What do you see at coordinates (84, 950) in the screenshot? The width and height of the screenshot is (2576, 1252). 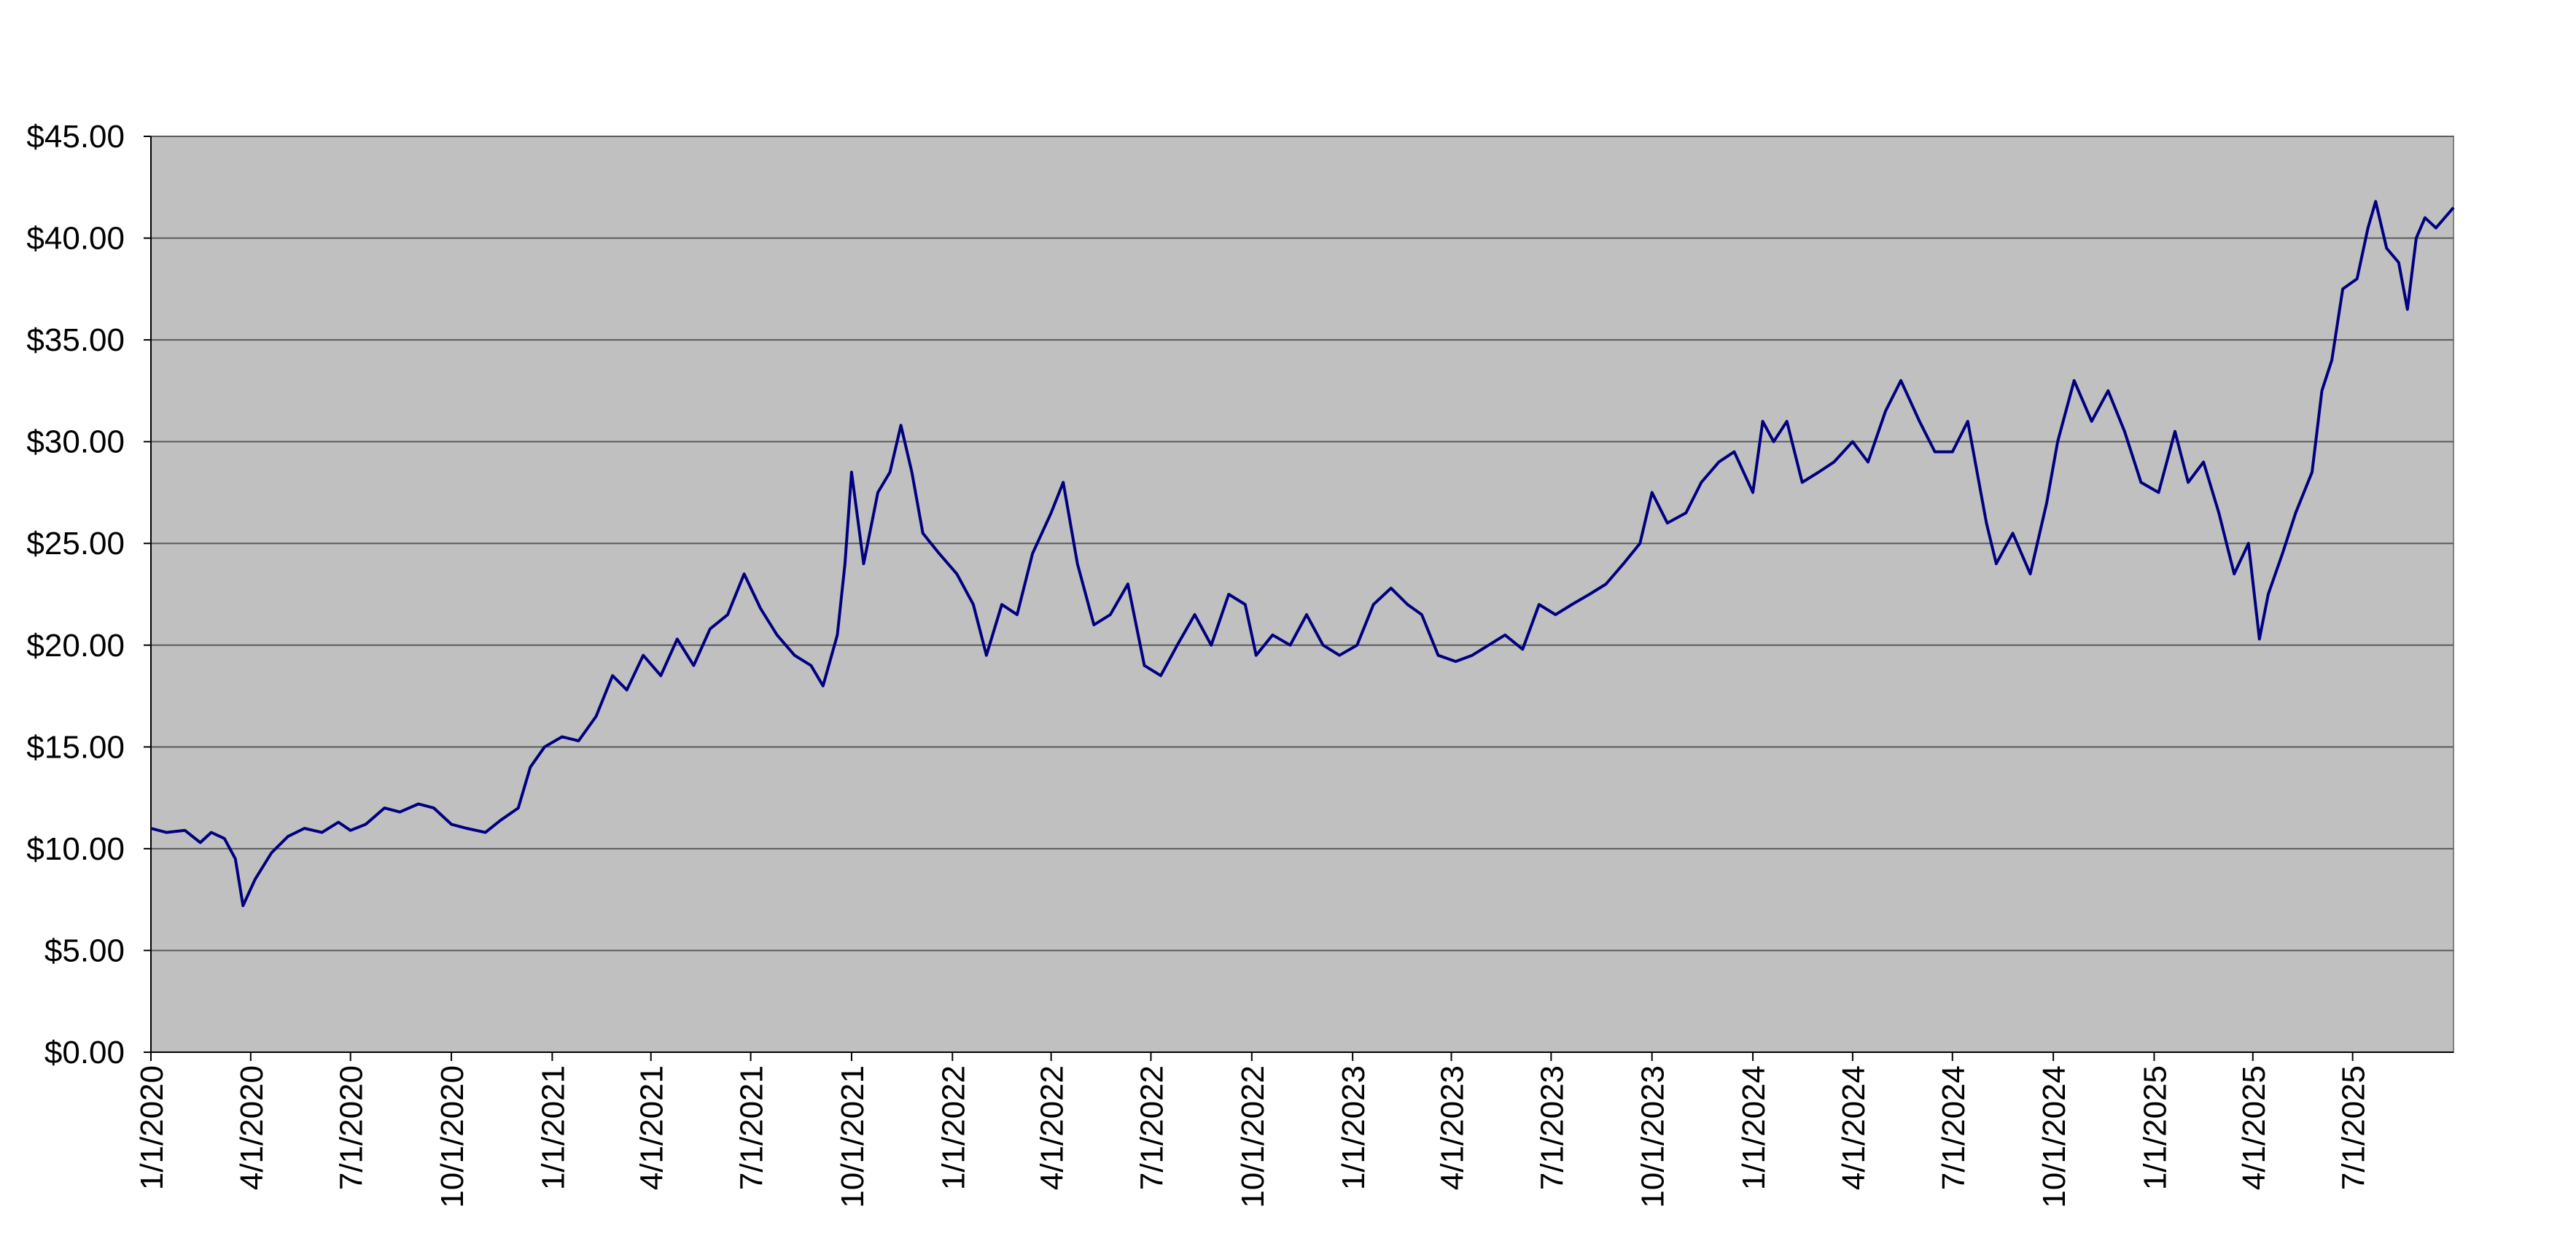 I see `y-tick-label: $5.00` at bounding box center [84, 950].